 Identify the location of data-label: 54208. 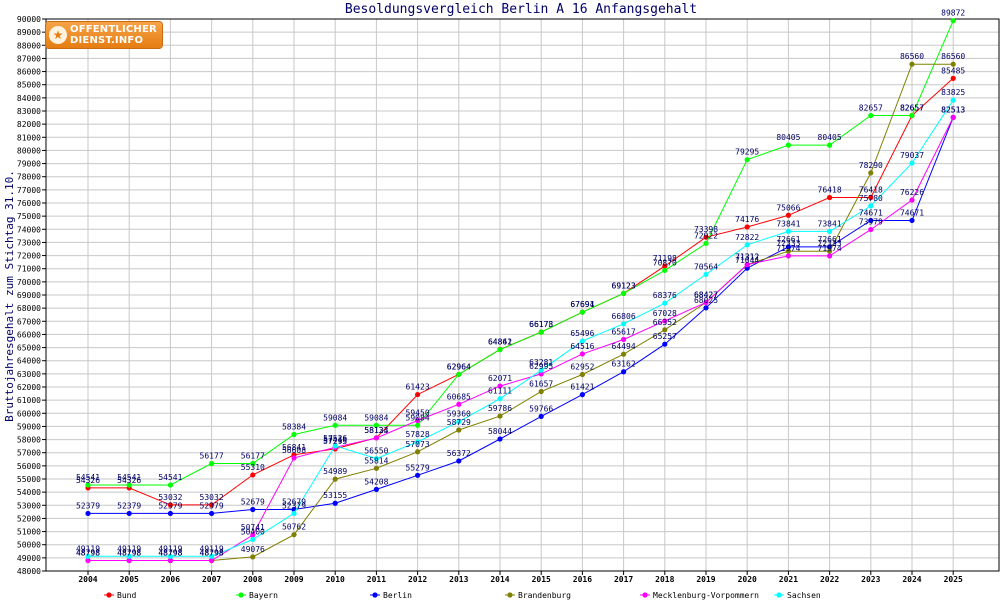
(376, 481).